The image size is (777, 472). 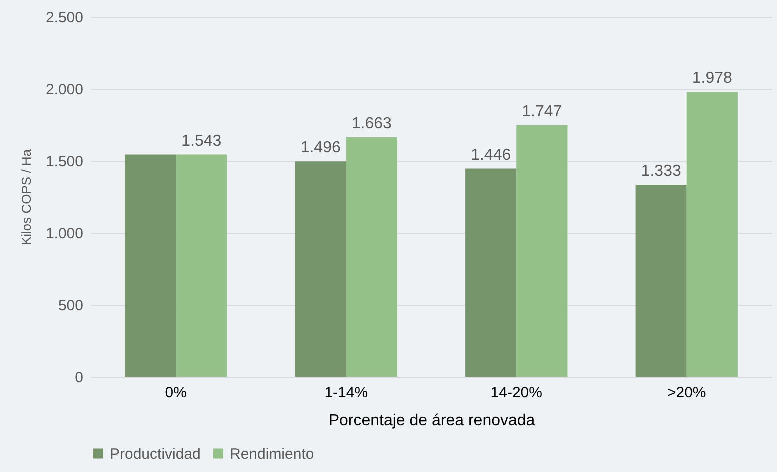 I want to click on x-tick-label: 0%, so click(x=176, y=393).